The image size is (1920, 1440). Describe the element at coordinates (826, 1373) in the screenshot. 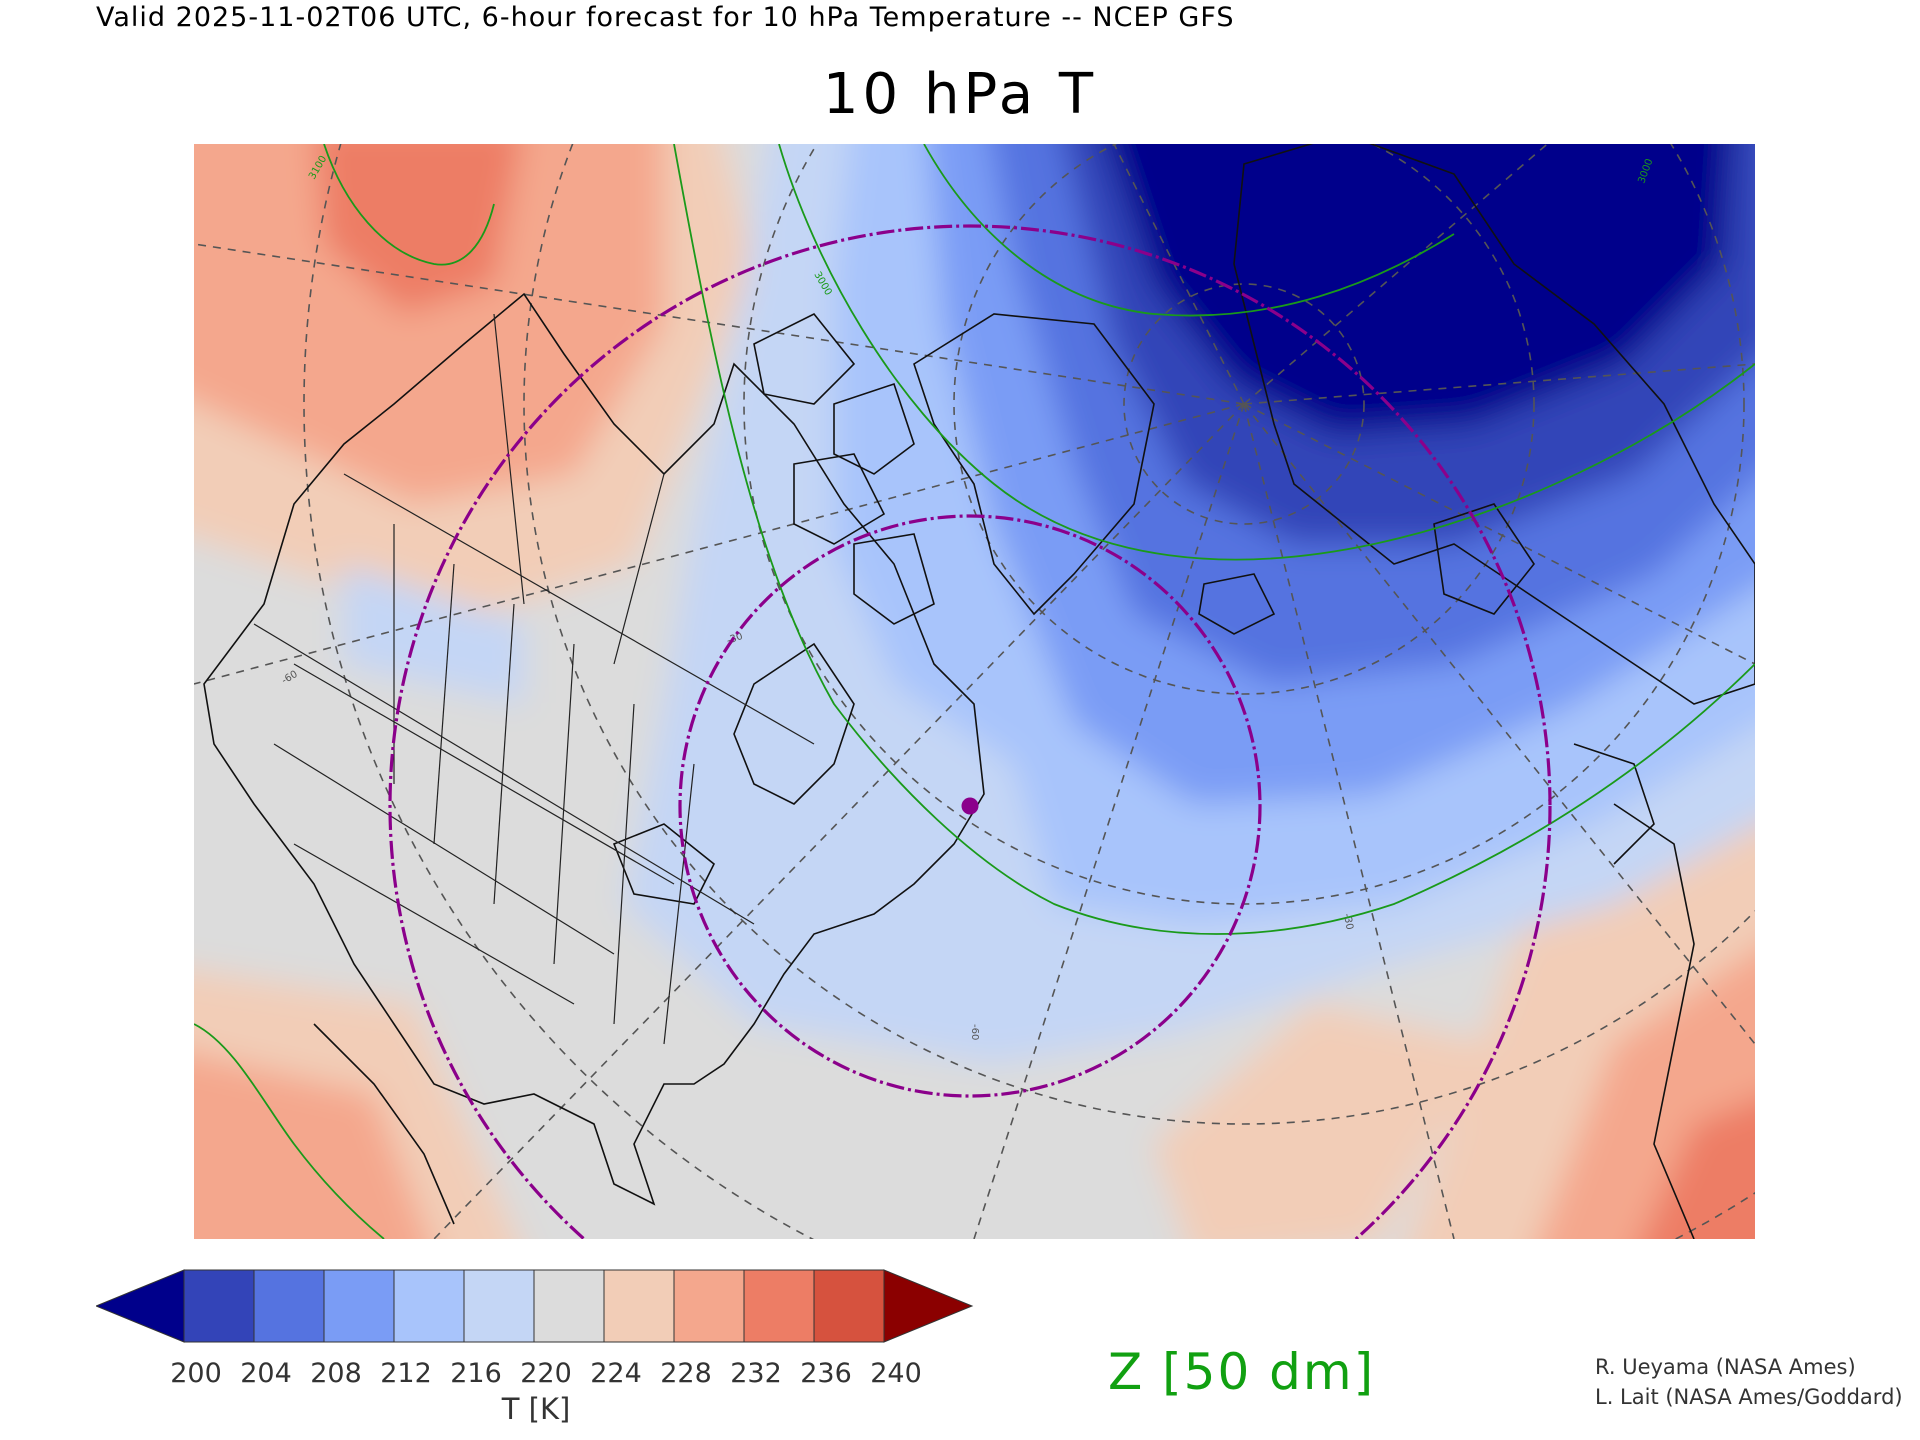

I see `colorbar-tick: 236` at that location.